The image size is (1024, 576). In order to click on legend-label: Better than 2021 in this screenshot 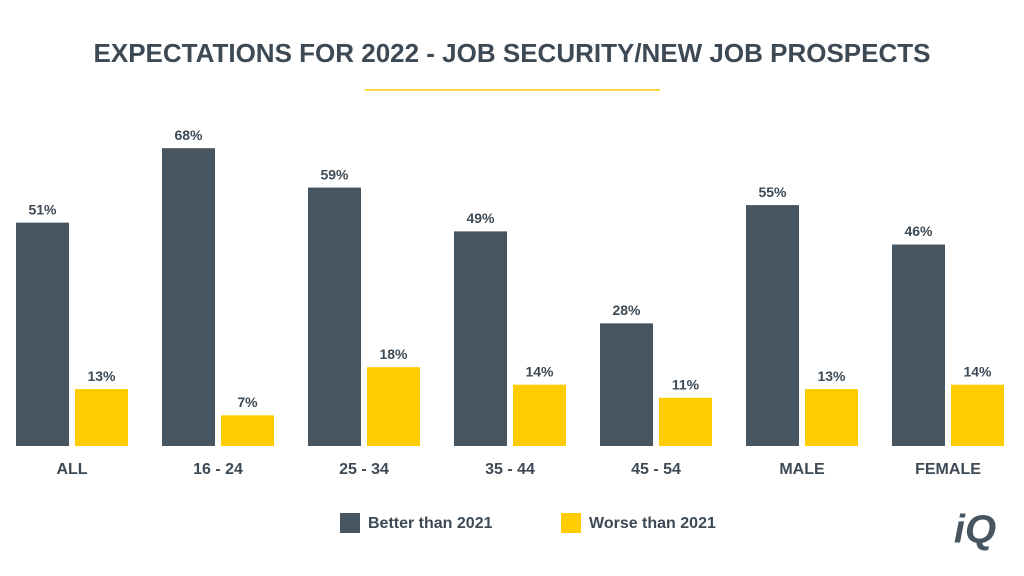, I will do `click(430, 523)`.